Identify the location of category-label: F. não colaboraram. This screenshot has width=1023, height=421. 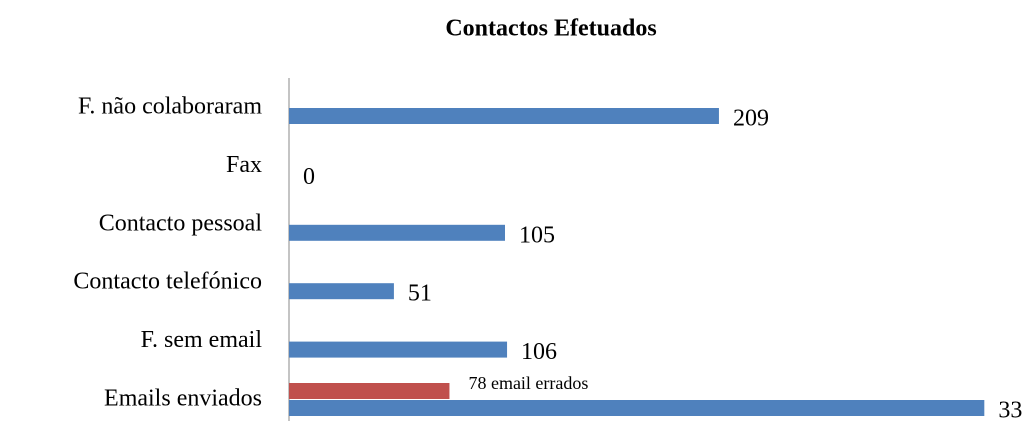
(170, 107).